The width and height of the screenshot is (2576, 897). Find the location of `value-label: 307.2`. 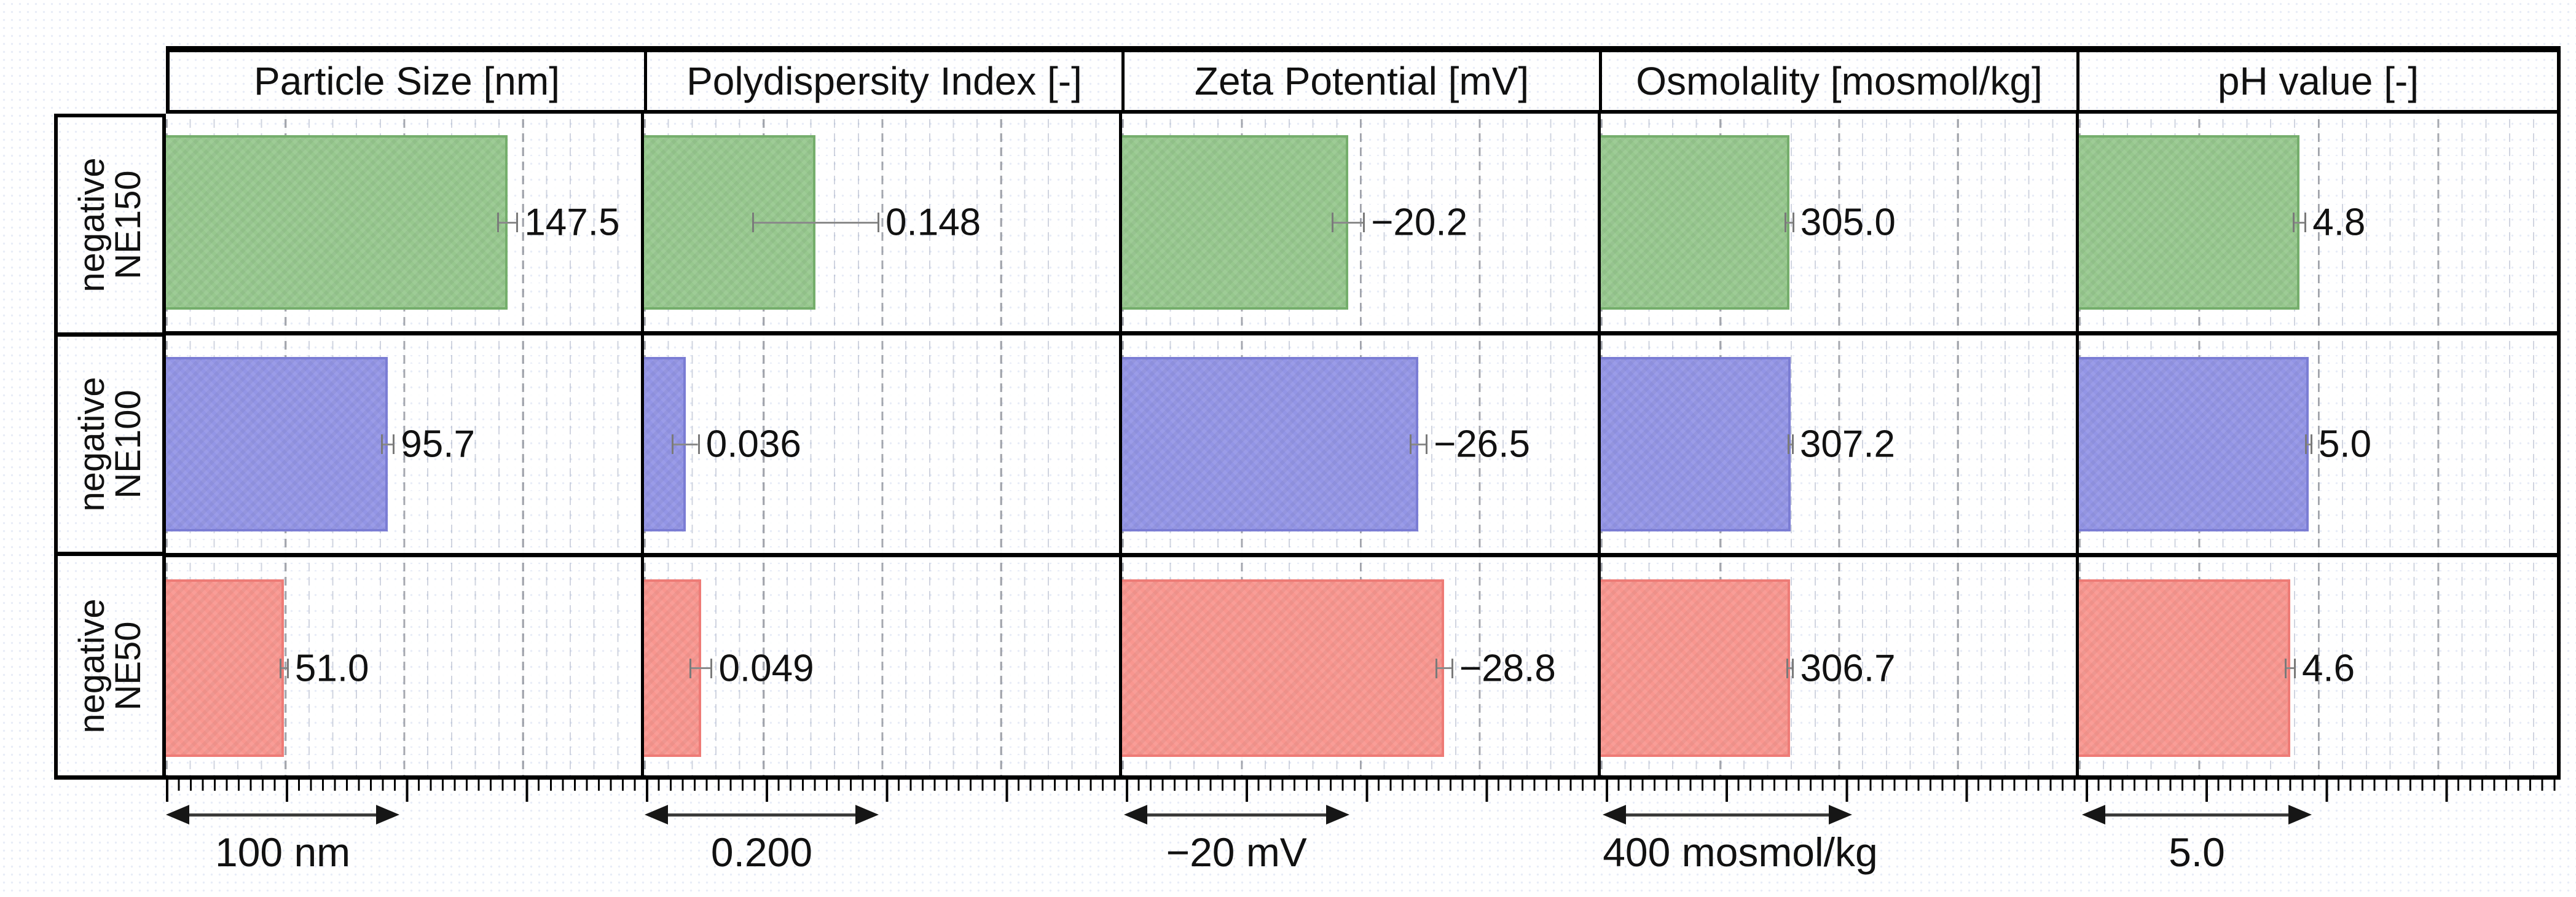

value-label: 307.2 is located at coordinates (1847, 444).